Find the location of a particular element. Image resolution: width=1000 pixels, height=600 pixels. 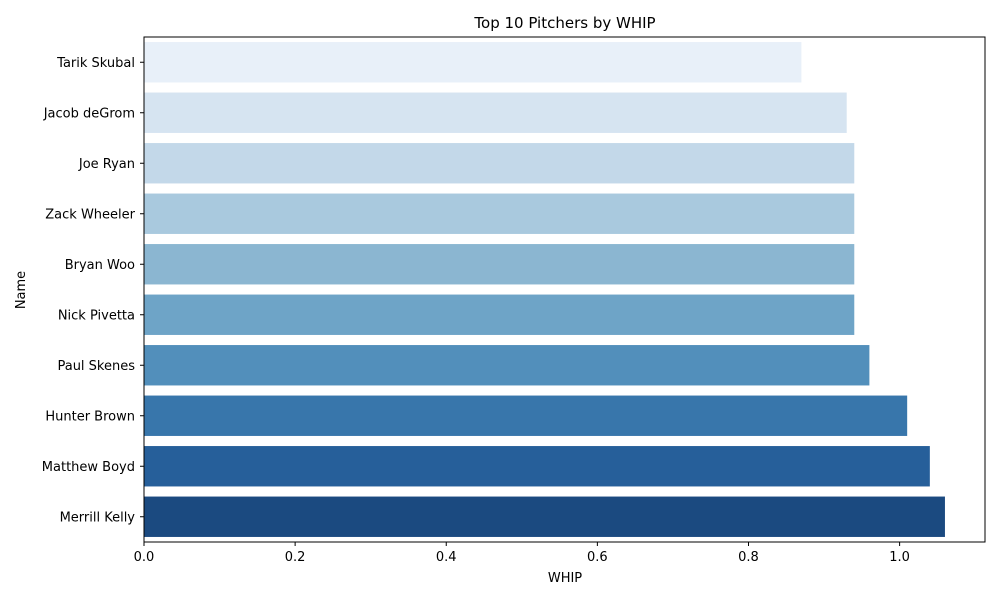

y-tick-label: Hunter Brown is located at coordinates (90, 416).